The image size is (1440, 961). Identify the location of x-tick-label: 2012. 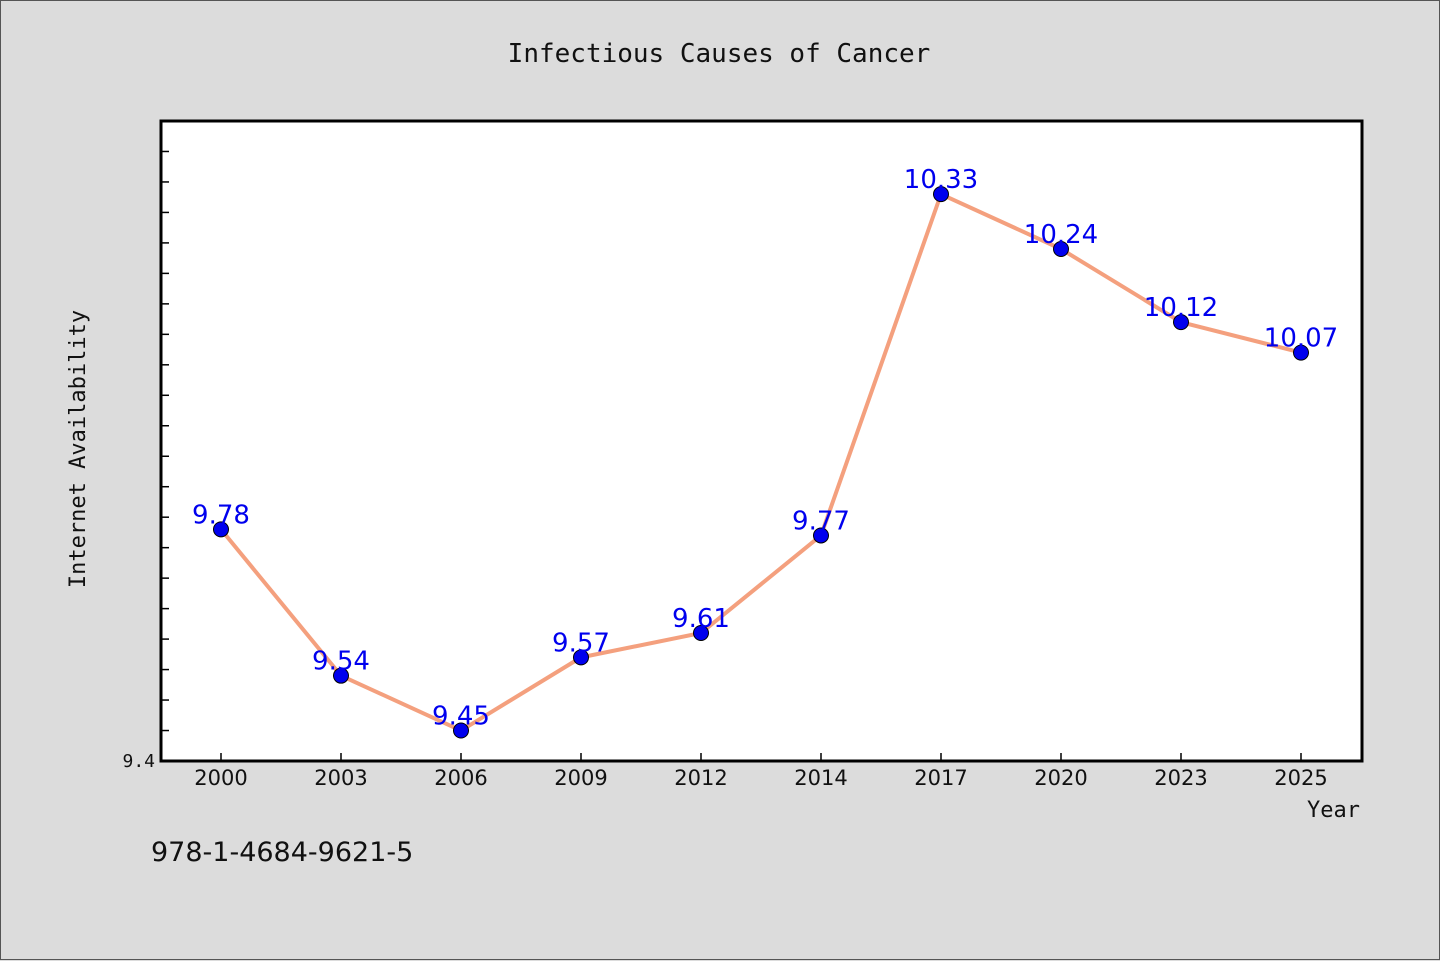
(700, 778).